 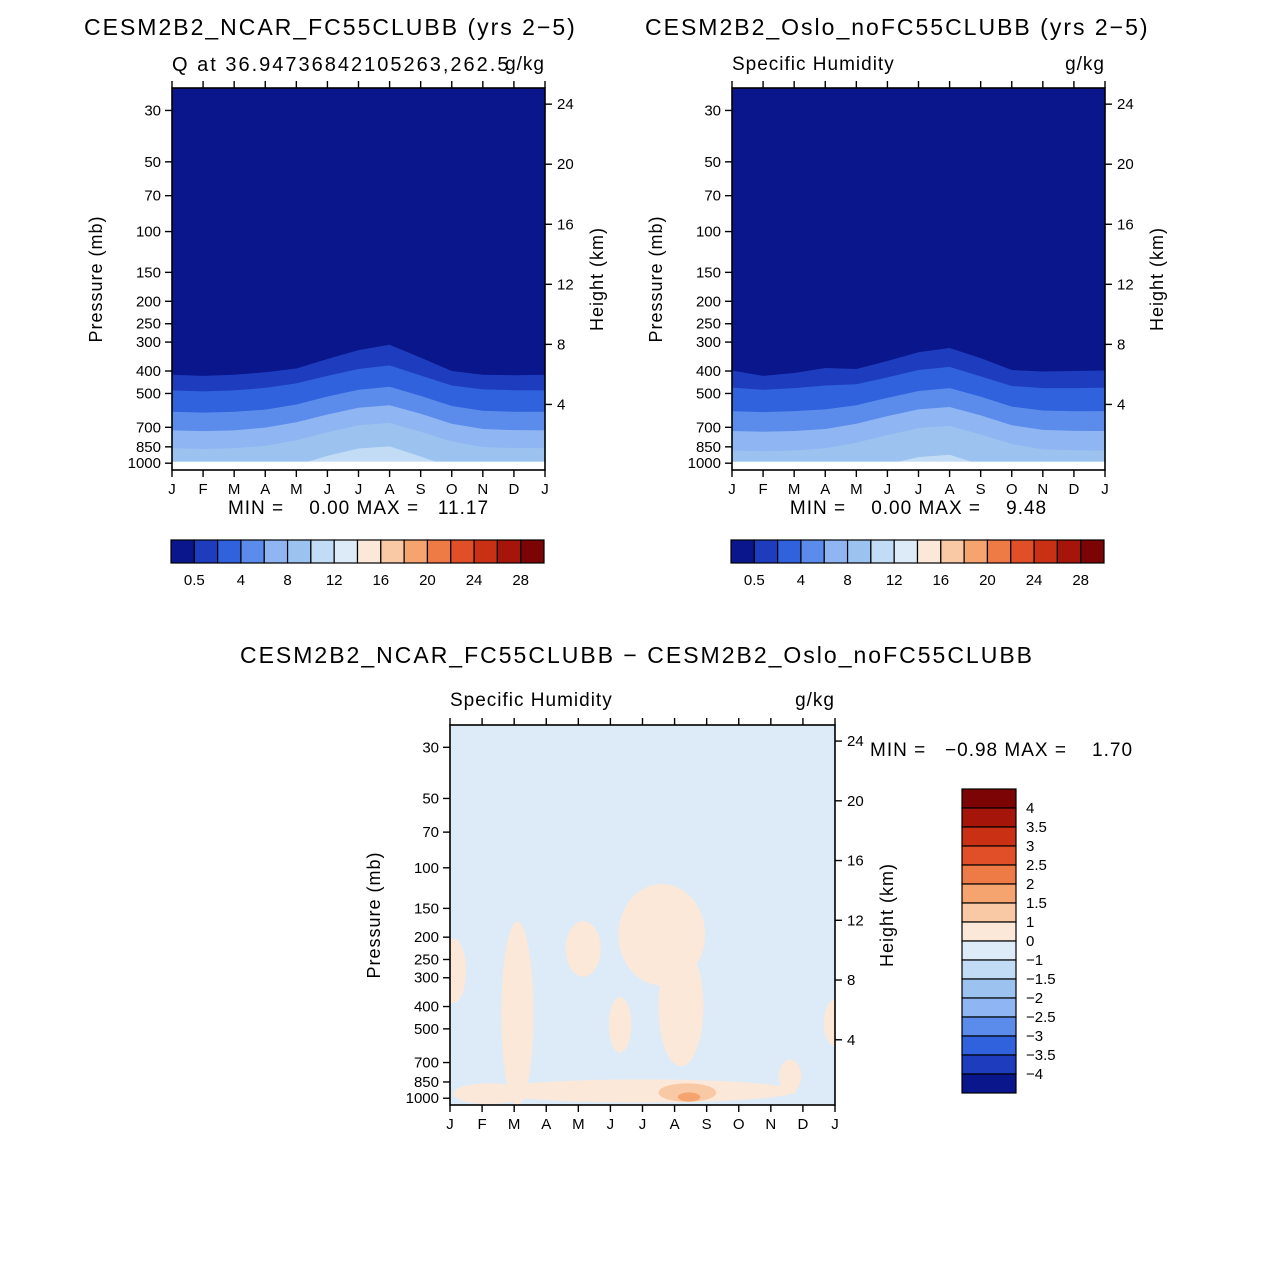 I want to click on surface-mask, so click(x=358, y=465).